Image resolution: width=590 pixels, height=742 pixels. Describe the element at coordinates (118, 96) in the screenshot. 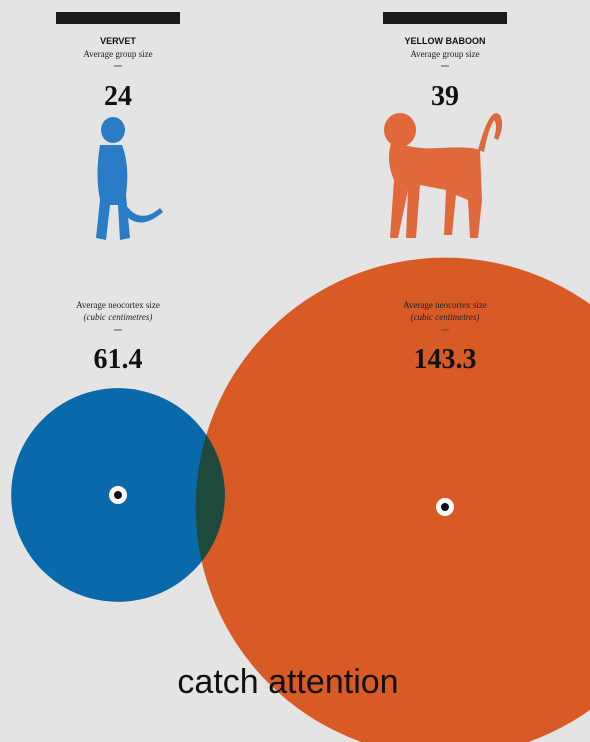

I see `group-size-value: 24` at that location.